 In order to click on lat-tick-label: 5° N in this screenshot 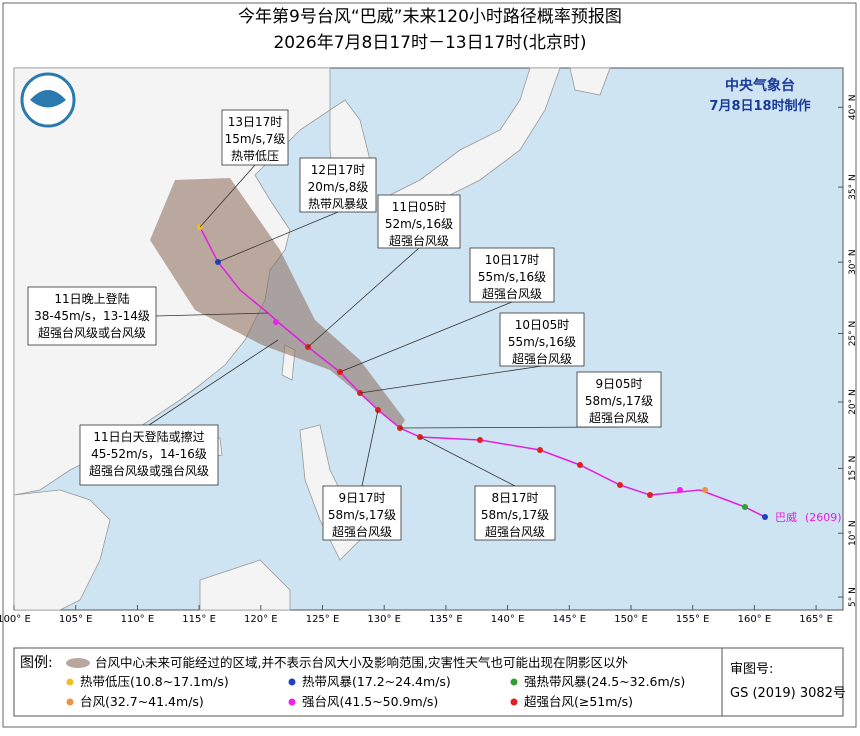, I will do `click(853, 597)`.